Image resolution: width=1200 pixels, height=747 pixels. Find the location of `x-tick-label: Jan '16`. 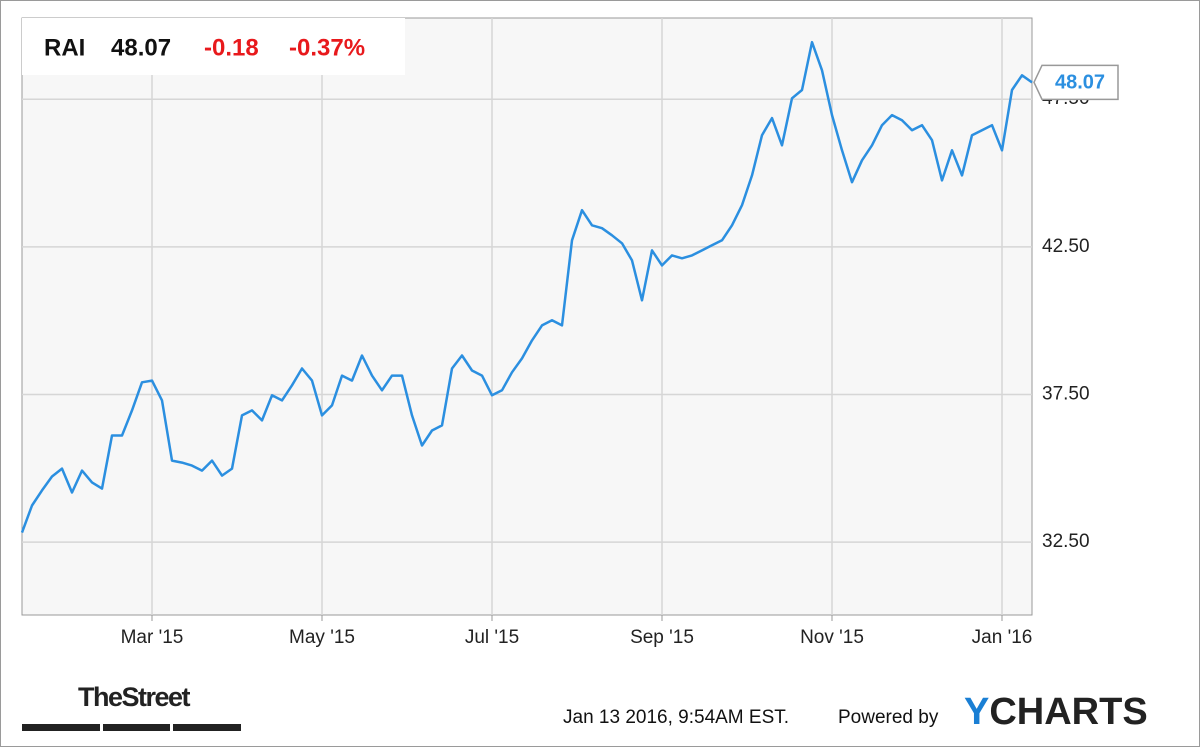

x-tick-label: Jan '16 is located at coordinates (1002, 637).